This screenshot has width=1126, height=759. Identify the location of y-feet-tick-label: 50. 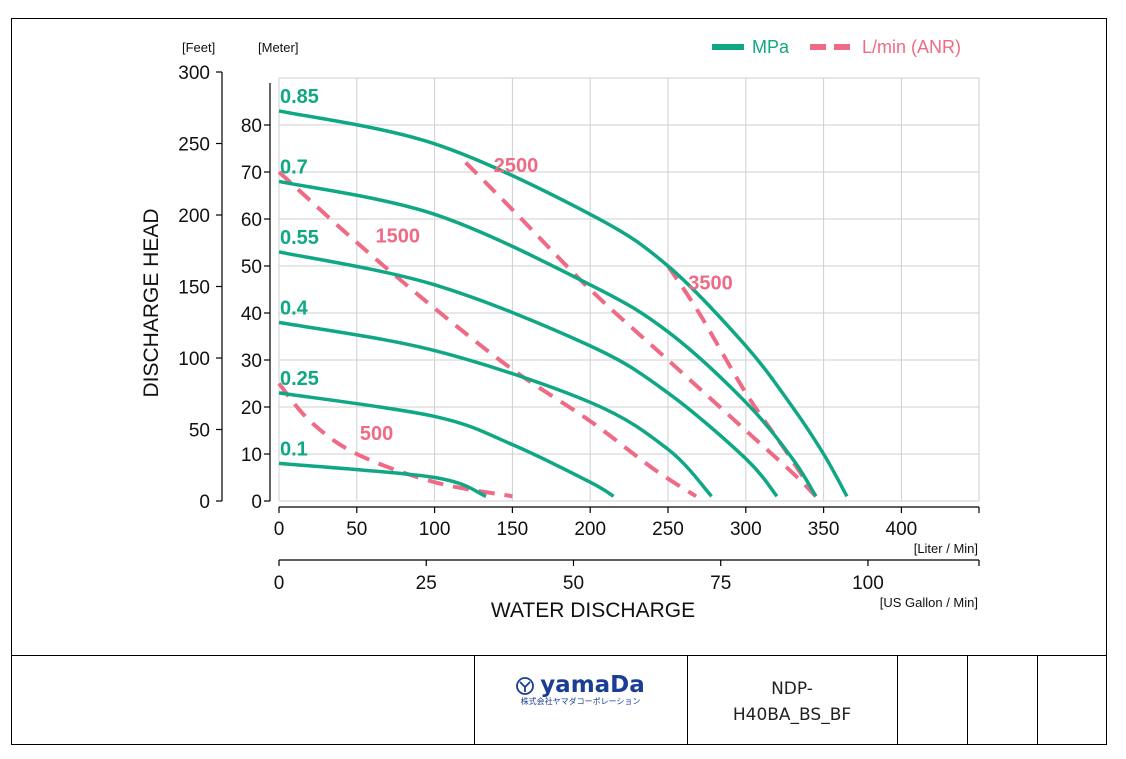
(199, 431).